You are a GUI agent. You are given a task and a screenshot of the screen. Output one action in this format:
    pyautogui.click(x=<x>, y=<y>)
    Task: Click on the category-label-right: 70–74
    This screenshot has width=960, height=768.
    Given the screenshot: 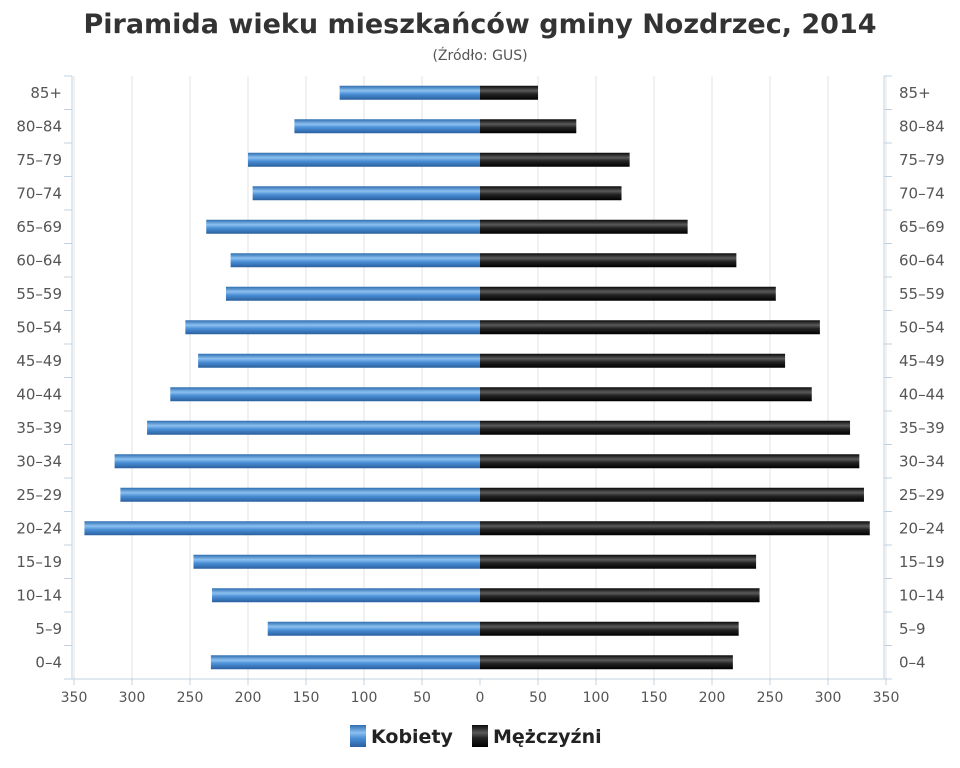 What is the action you would take?
    pyautogui.click(x=922, y=193)
    